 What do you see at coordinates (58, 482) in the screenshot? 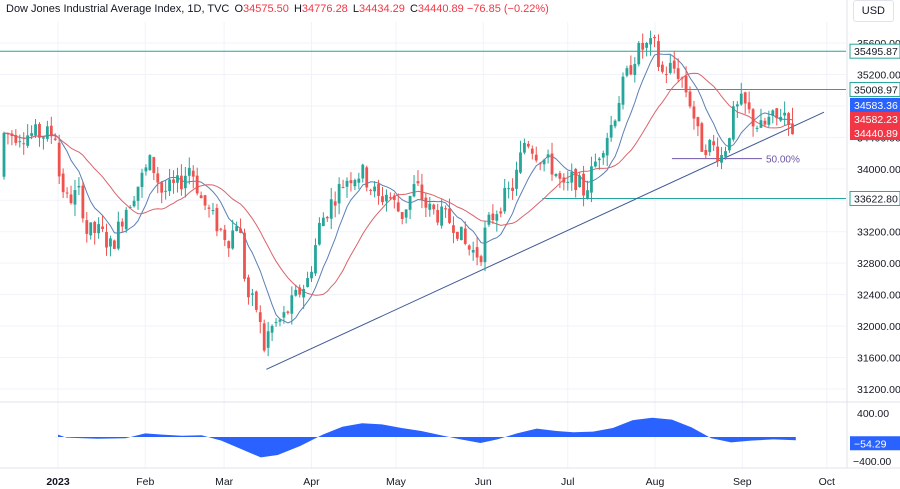
I see `time-tick-label: 2023` at bounding box center [58, 482].